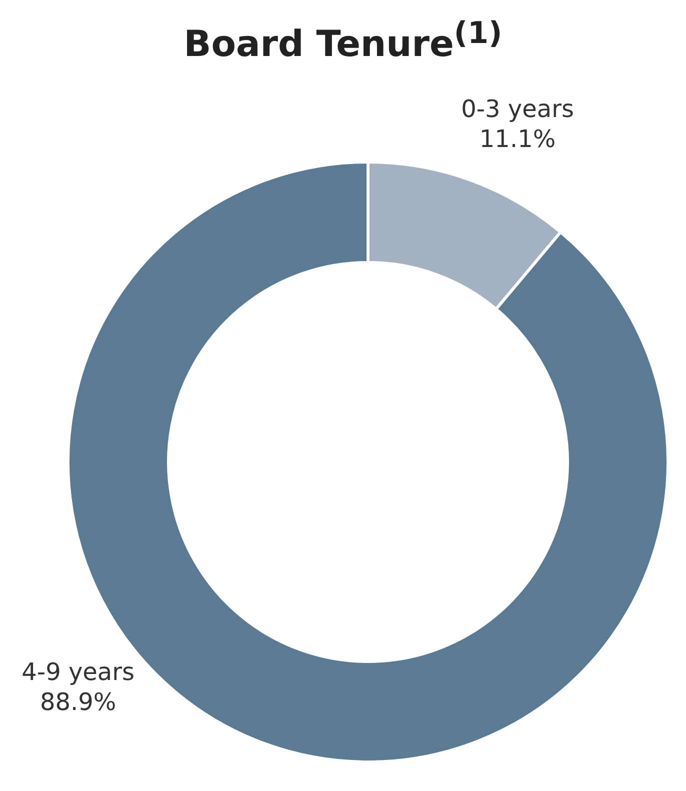  What do you see at coordinates (517, 138) in the screenshot?
I see `data-label: 11.1%` at bounding box center [517, 138].